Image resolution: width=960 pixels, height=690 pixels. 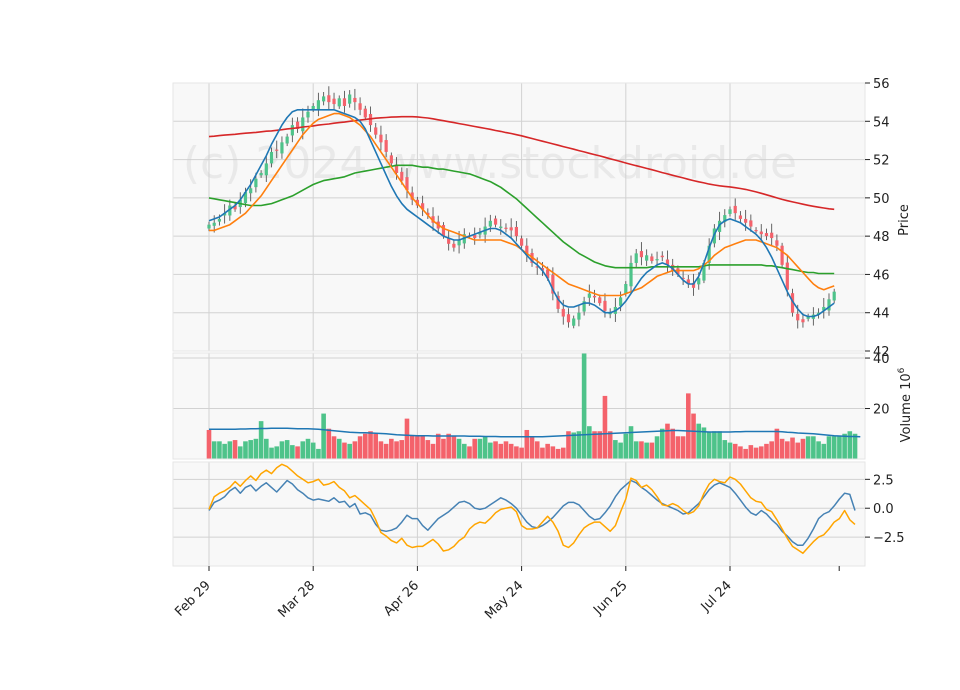 I want to click on volume-tick-label: 40, so click(x=881, y=359).